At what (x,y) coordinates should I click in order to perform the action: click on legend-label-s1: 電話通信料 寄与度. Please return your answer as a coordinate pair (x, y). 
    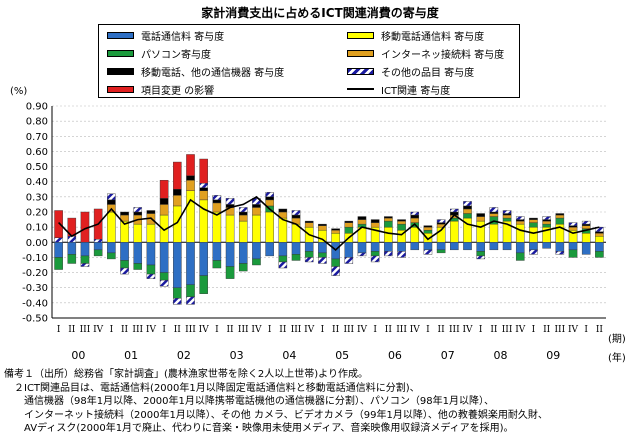
    Looking at the image, I should click on (183, 37).